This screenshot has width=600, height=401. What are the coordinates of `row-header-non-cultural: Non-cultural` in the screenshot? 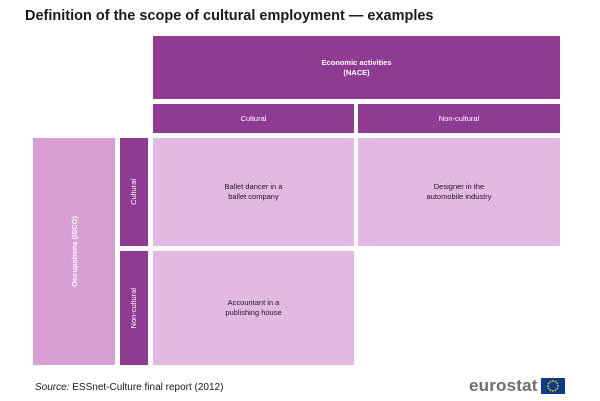 It's located at (134, 308).